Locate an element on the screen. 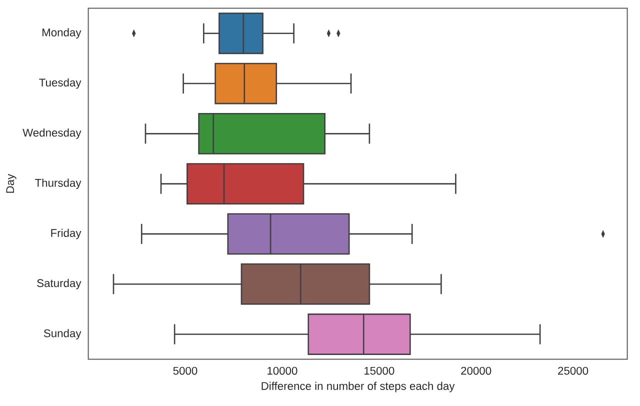  y-tick-label: Saturday is located at coordinates (59, 284).